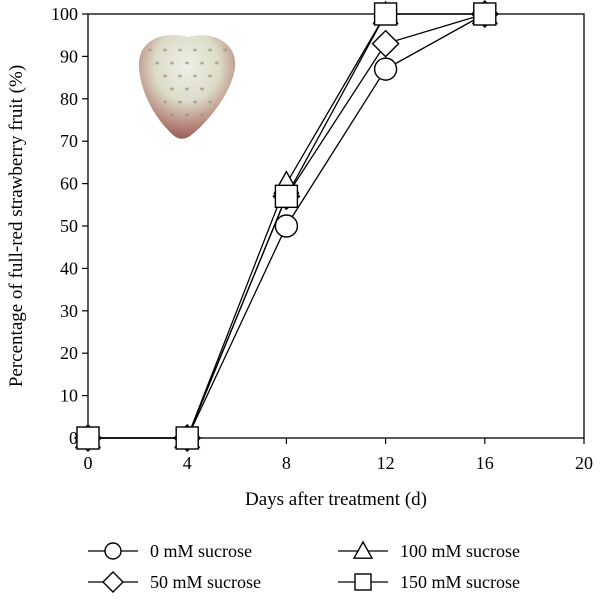 This screenshot has width=600, height=600. I want to click on legend-label: 100 mM sucrose, so click(460, 551).